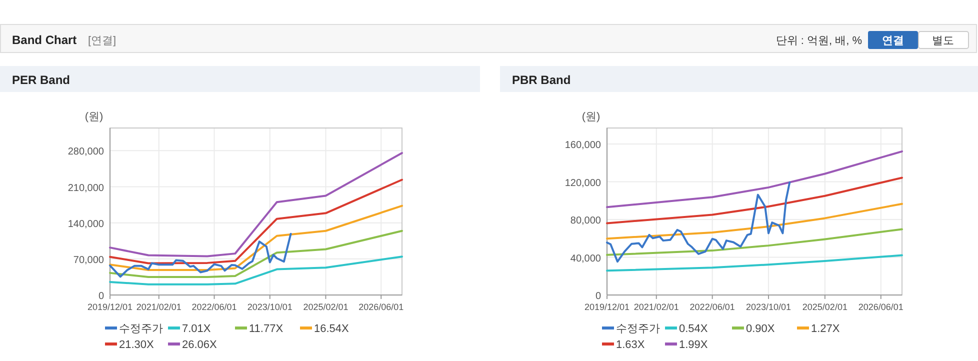 Image resolution: width=978 pixels, height=361 pixels. What do you see at coordinates (88, 260) in the screenshot?
I see `y-tick-label: 70,000` at bounding box center [88, 260].